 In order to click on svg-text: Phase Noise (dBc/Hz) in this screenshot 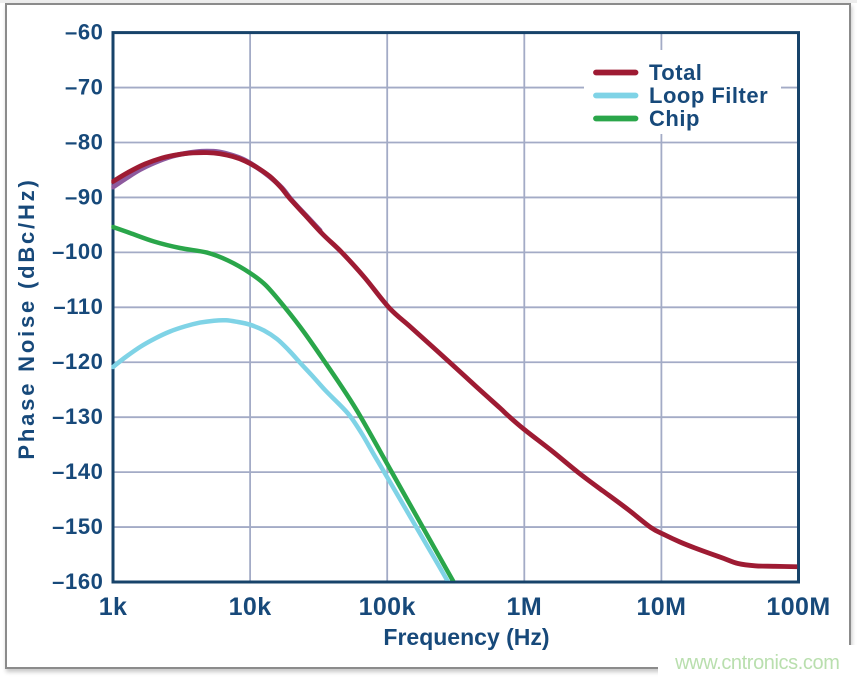, I will do `click(26, 318)`.